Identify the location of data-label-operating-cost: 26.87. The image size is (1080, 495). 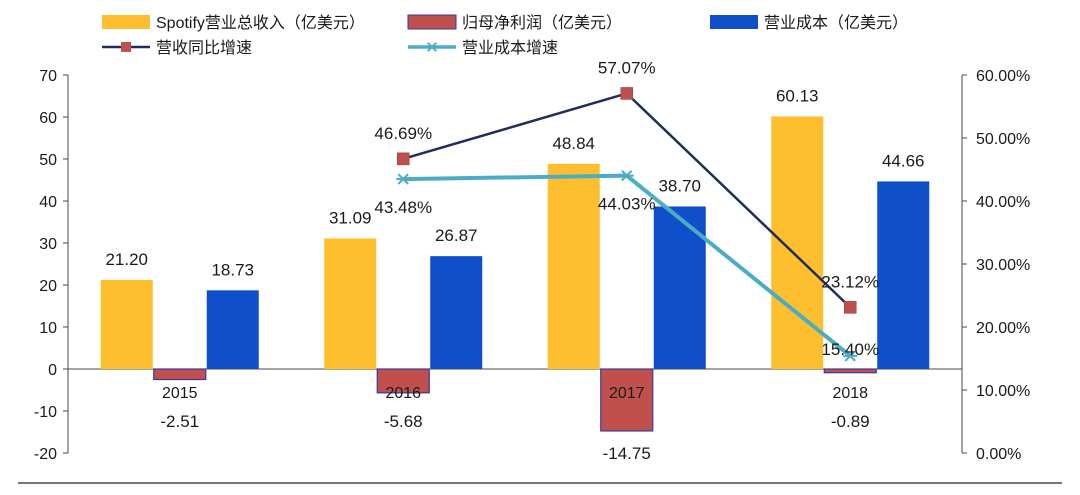
(456, 235).